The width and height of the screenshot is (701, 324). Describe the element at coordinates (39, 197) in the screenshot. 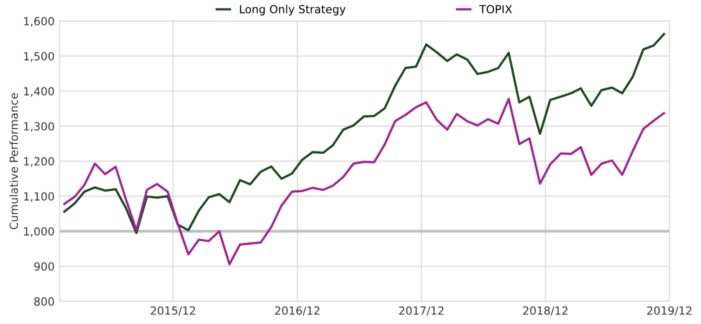

I see `y-tick-label: 1,100` at that location.